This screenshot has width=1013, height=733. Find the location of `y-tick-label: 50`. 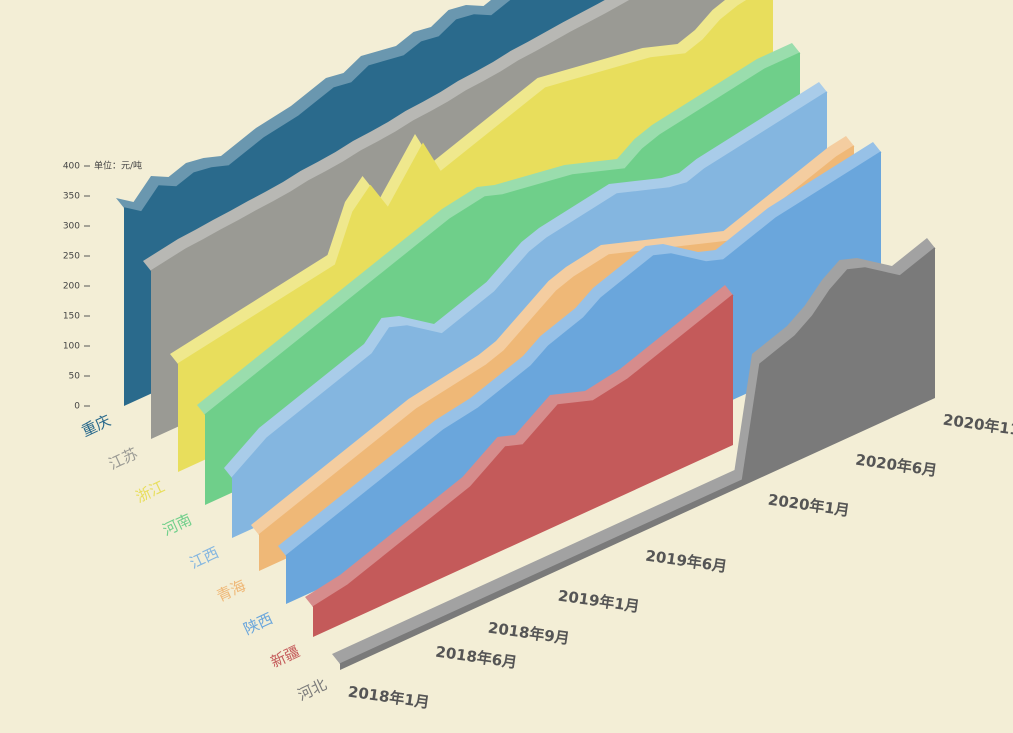

y-tick-label: 50 is located at coordinates (75, 377).